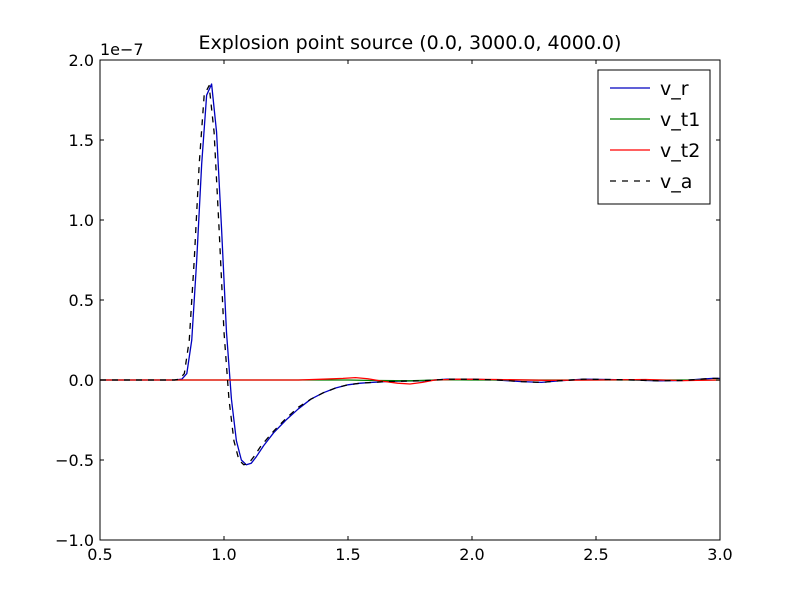 The height and width of the screenshot is (600, 800). I want to click on legend-label-v-t1: v_t1, so click(680, 120).